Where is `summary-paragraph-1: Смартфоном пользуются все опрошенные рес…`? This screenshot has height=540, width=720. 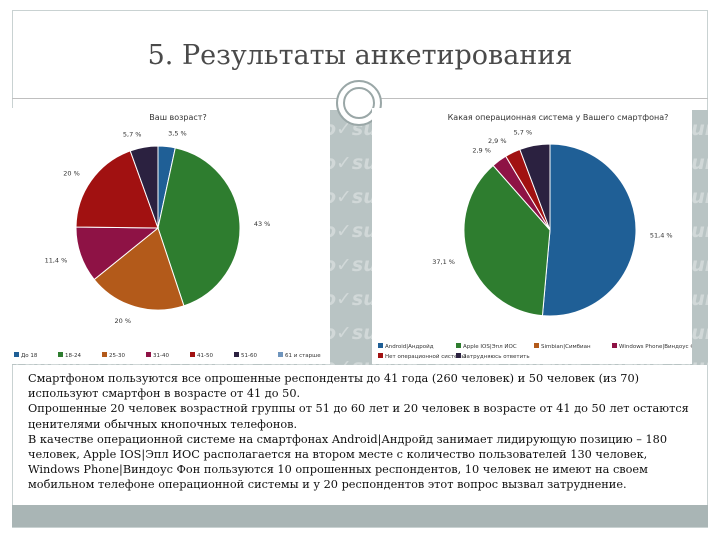 summary-paragraph-1: Смартфоном пользуются все опрошенные рес… is located at coordinates (334, 386).